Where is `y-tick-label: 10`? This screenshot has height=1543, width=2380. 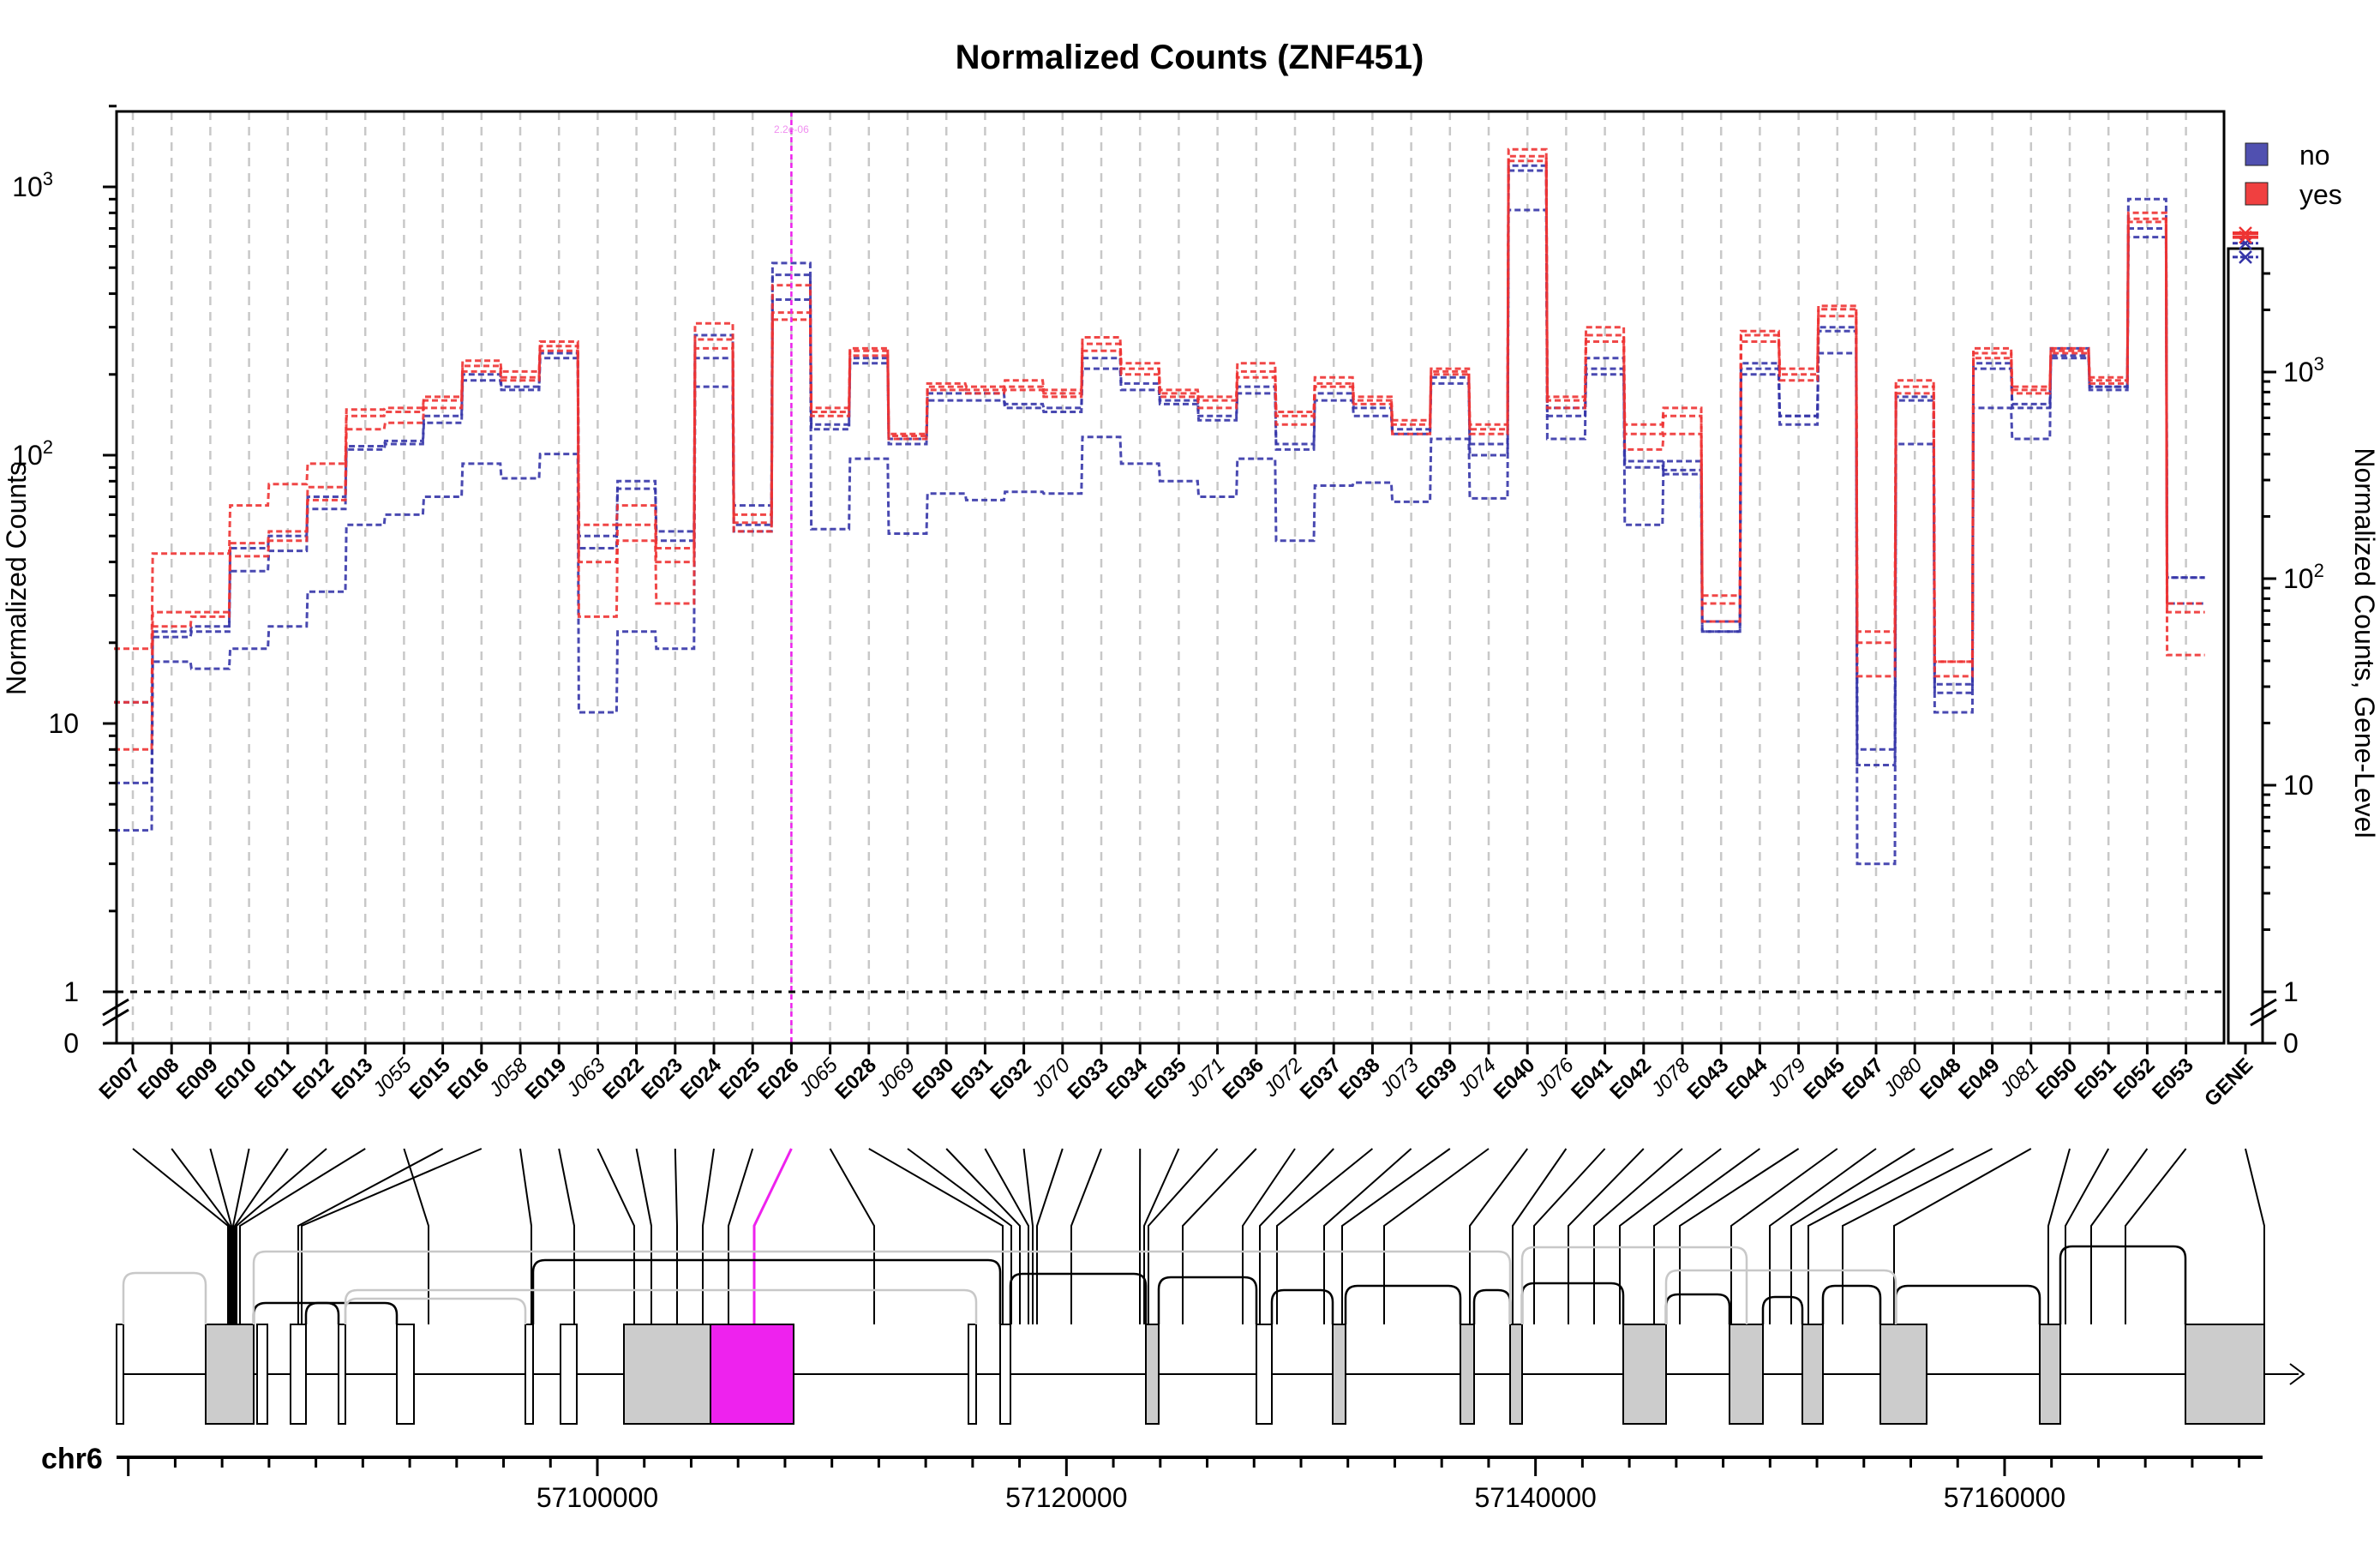 y-tick-label: 10 is located at coordinates (64, 724).